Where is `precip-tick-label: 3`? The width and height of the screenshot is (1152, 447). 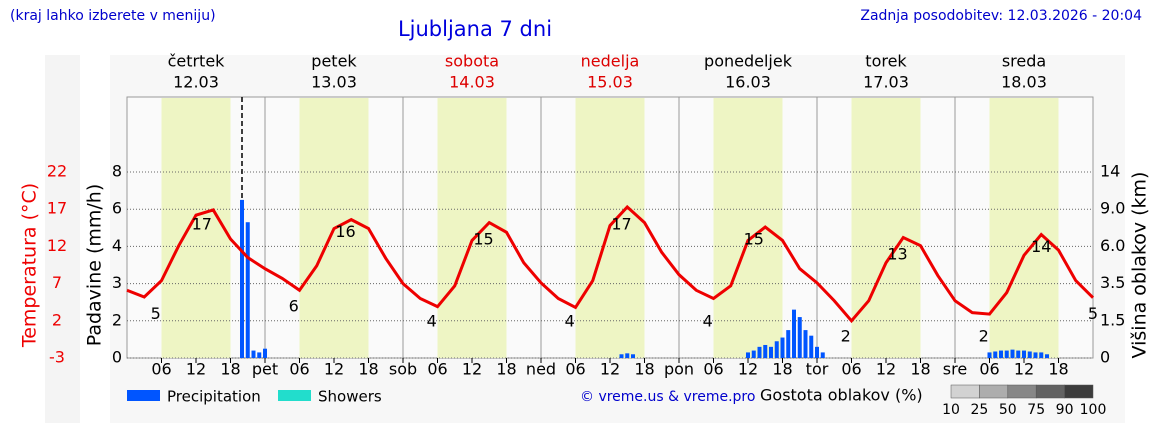
precip-tick-label: 3 is located at coordinates (117, 282).